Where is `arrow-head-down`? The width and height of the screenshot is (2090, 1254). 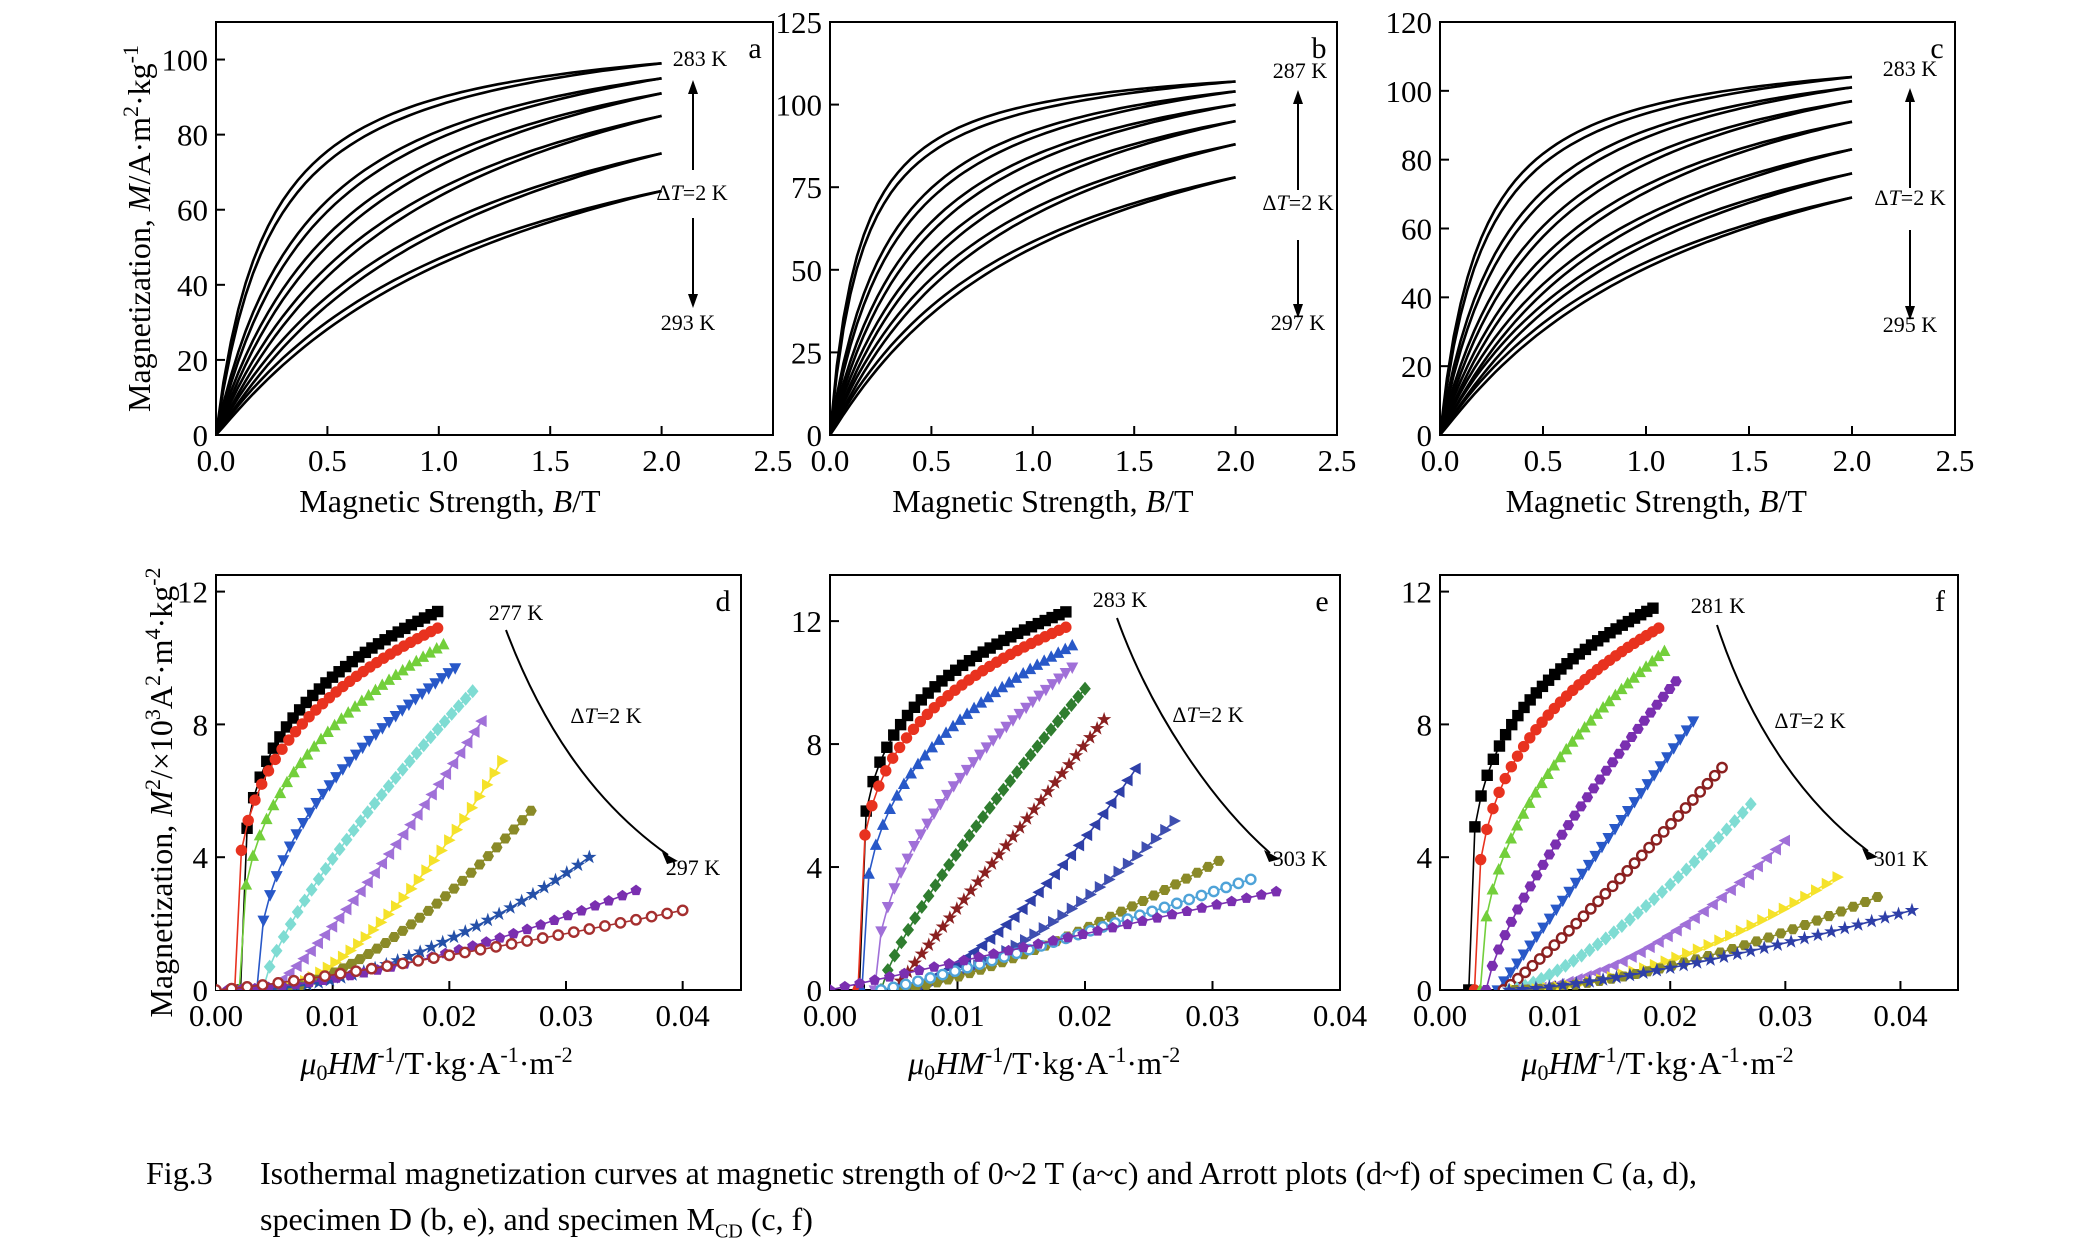
arrow-head-down is located at coordinates (1298, 311).